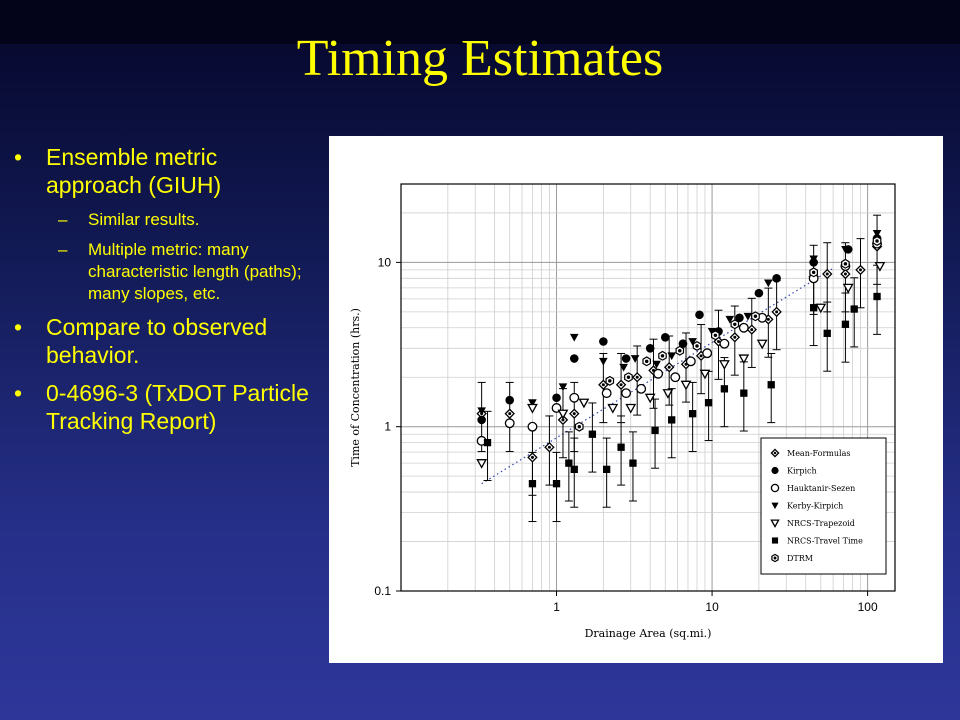 This screenshot has height=720, width=960. Describe the element at coordinates (657, 376) in the screenshot. I see `trendline-path` at that location.